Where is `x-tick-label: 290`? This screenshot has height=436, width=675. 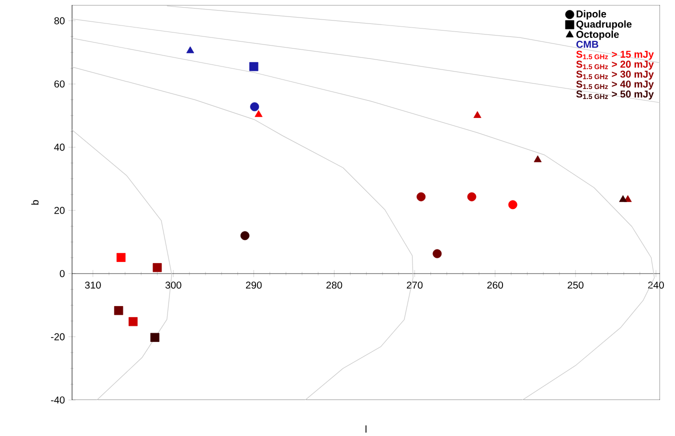 x-tick-label: 290 is located at coordinates (254, 285).